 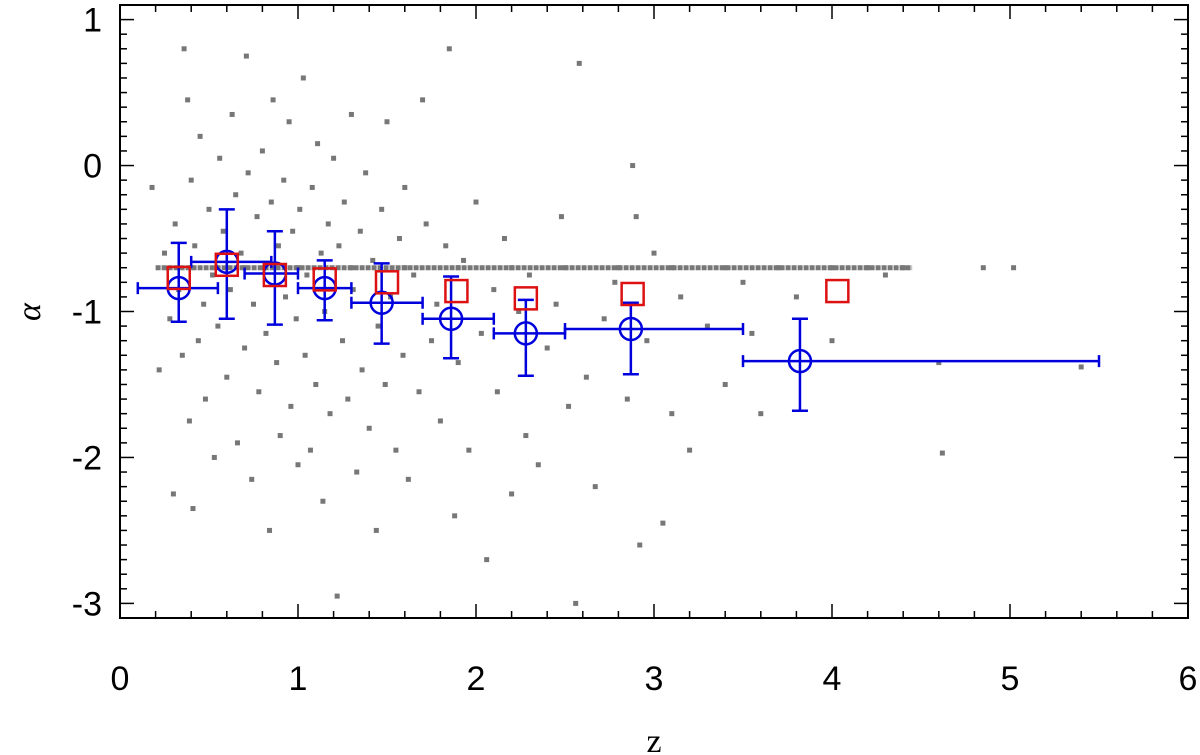 I want to click on x-tick-label: 5, so click(x=1010, y=679).